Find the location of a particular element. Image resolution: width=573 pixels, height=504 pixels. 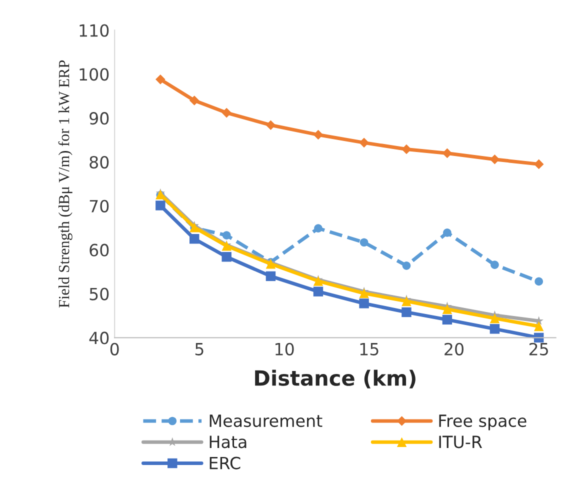

x-tick-label: 20 is located at coordinates (454, 349).